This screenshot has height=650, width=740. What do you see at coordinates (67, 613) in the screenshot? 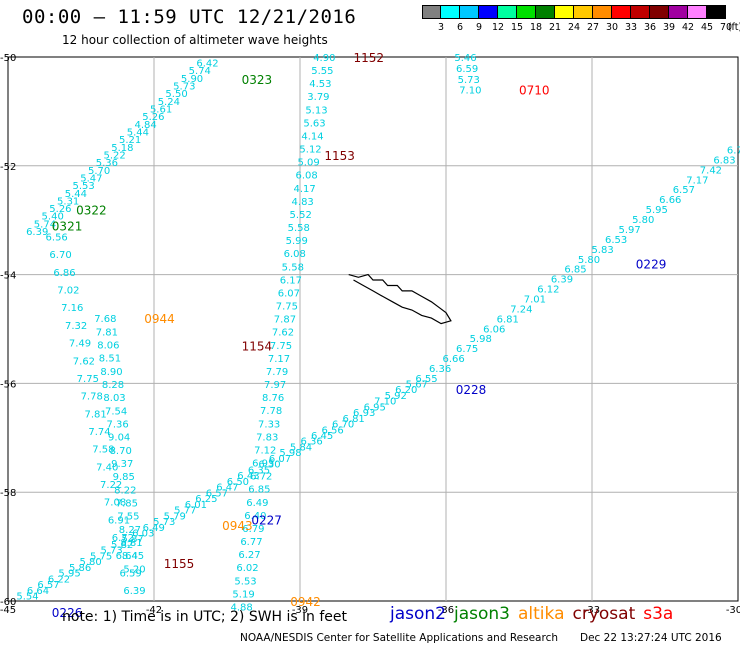
I see `pass-id-label: 0226` at bounding box center [67, 613].